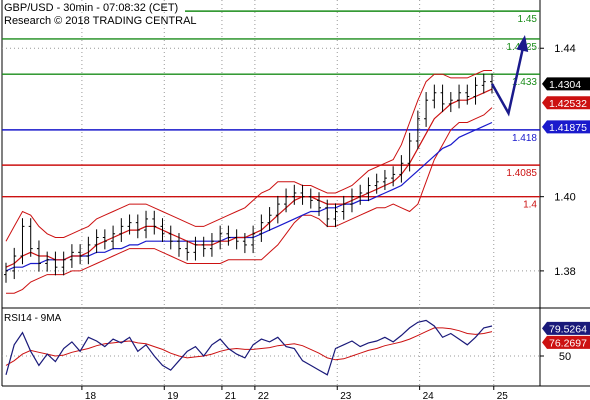 Image resolution: width=590 pixels, height=400 pixels. What do you see at coordinates (264, 395) in the screenshot?
I see `date-tick-label: 22` at bounding box center [264, 395].